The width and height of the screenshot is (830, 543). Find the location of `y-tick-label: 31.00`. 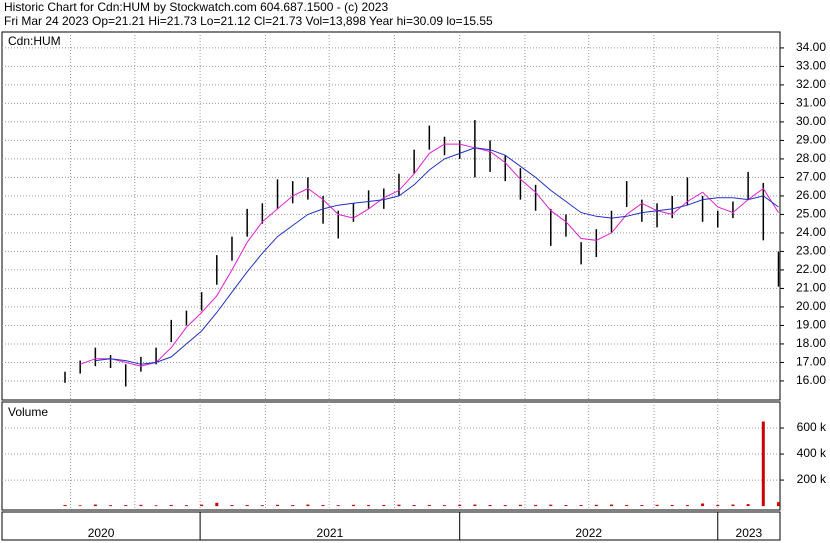

y-tick-label: 31.00 is located at coordinates (811, 103).